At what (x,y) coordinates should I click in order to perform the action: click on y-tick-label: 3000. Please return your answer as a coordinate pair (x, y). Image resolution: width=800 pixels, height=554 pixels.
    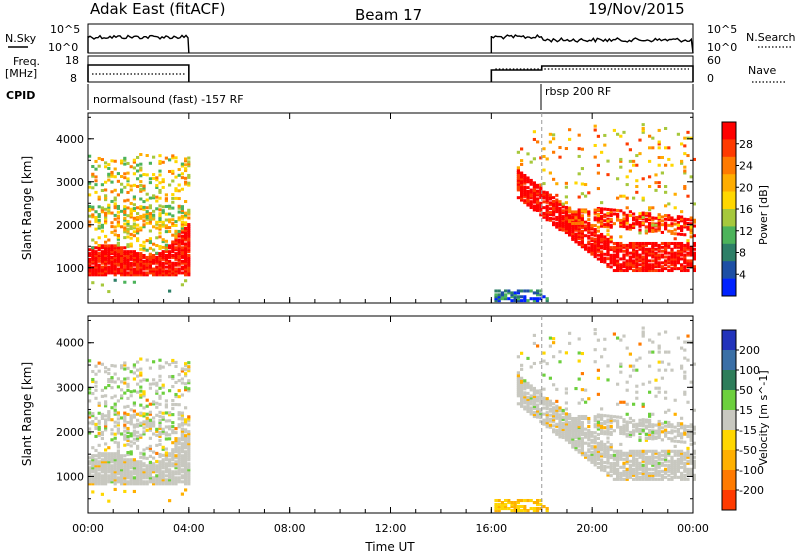
    Looking at the image, I should click on (70, 182).